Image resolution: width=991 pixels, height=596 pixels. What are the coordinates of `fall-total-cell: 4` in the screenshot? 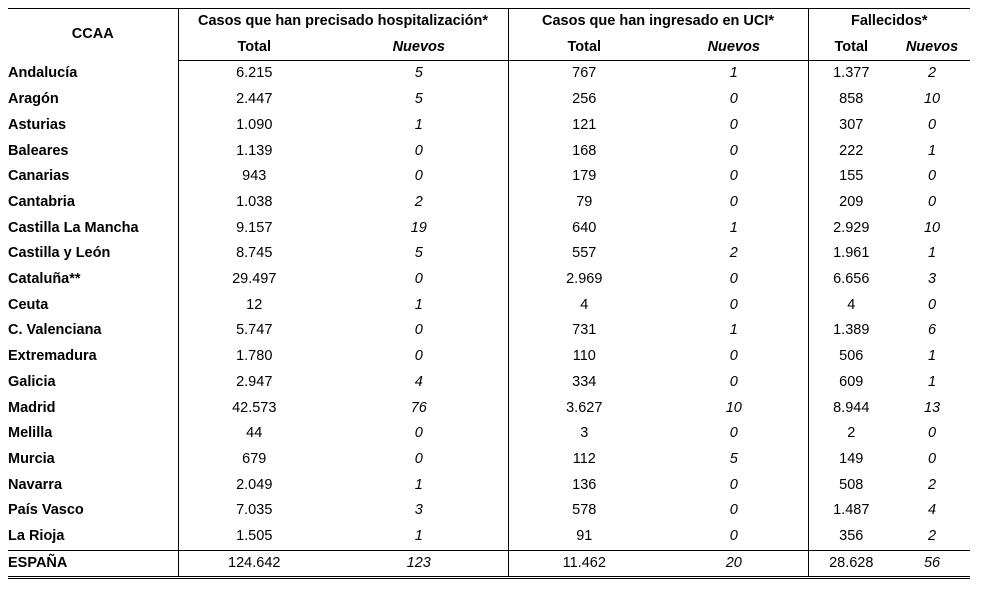 It's located at (851, 304).